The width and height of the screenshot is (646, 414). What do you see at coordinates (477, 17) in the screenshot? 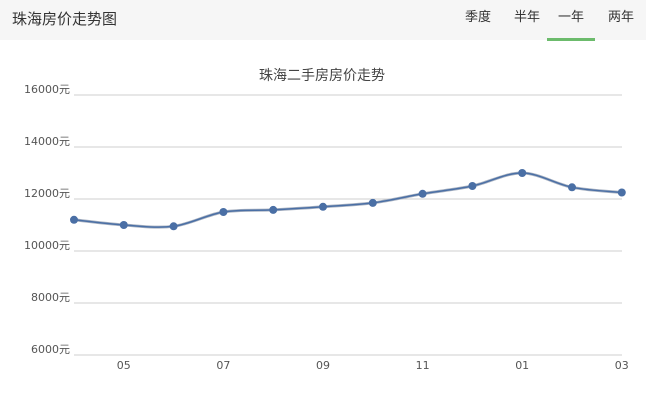
I see `tab-quarter: 季度` at bounding box center [477, 17].